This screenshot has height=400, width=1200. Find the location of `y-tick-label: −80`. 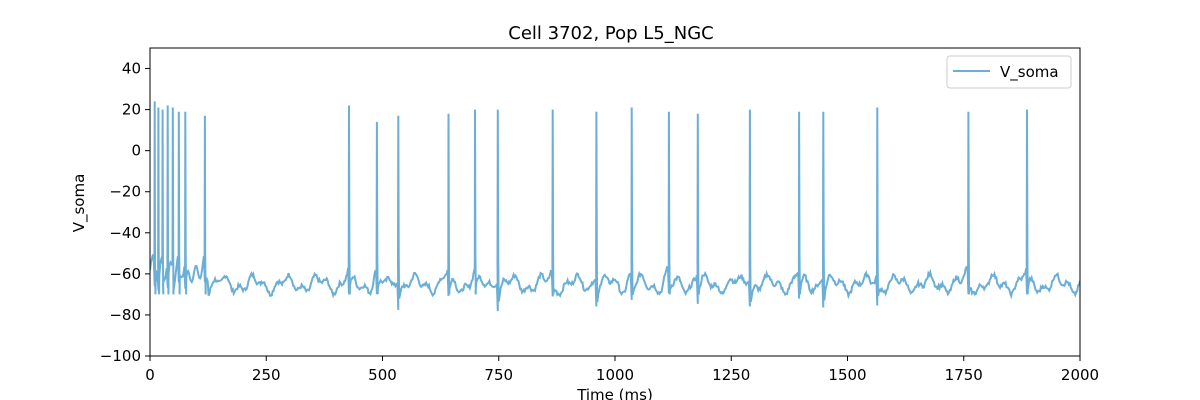

y-tick-label: −80 is located at coordinates (125, 315).